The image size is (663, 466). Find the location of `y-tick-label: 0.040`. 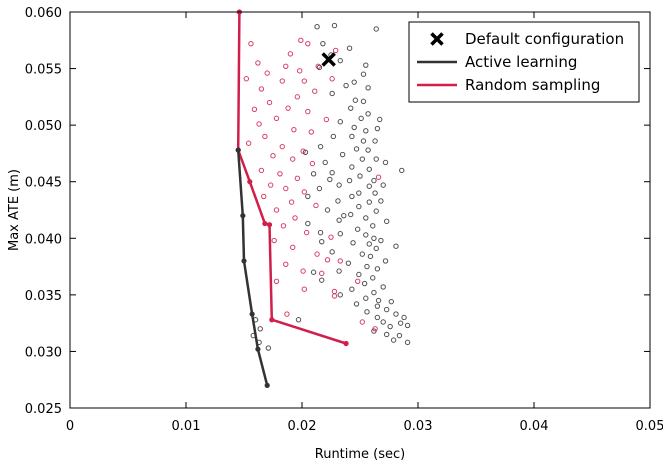

y-tick-label: 0.040 is located at coordinates (43, 239).